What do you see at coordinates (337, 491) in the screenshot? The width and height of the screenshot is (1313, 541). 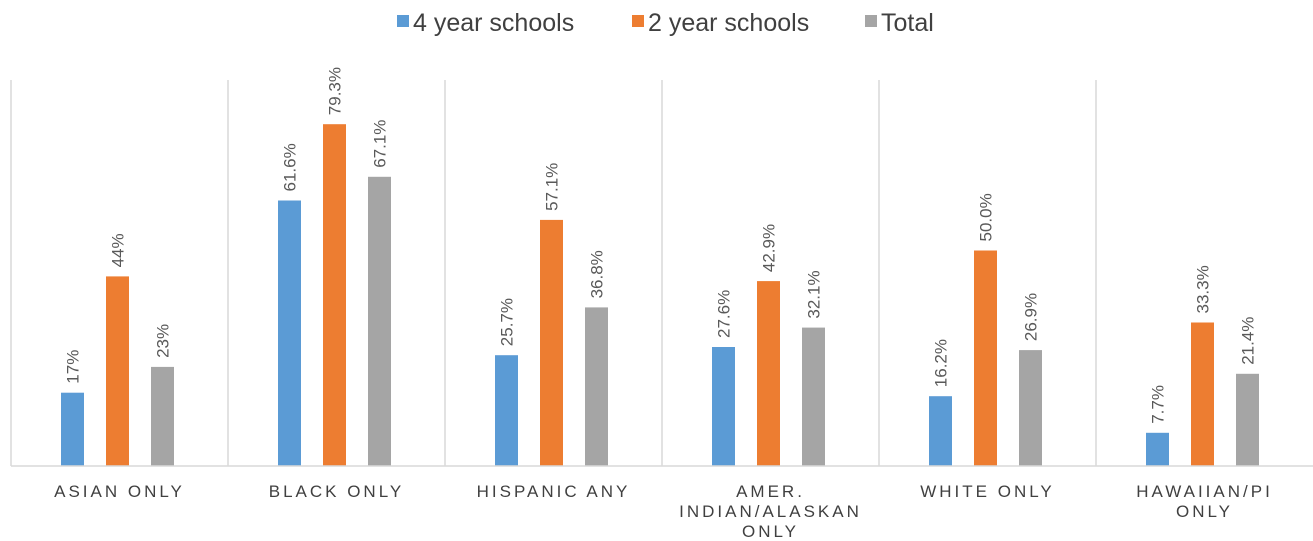 I see `category-label-1-0: BLACK ONLY` at bounding box center [337, 491].